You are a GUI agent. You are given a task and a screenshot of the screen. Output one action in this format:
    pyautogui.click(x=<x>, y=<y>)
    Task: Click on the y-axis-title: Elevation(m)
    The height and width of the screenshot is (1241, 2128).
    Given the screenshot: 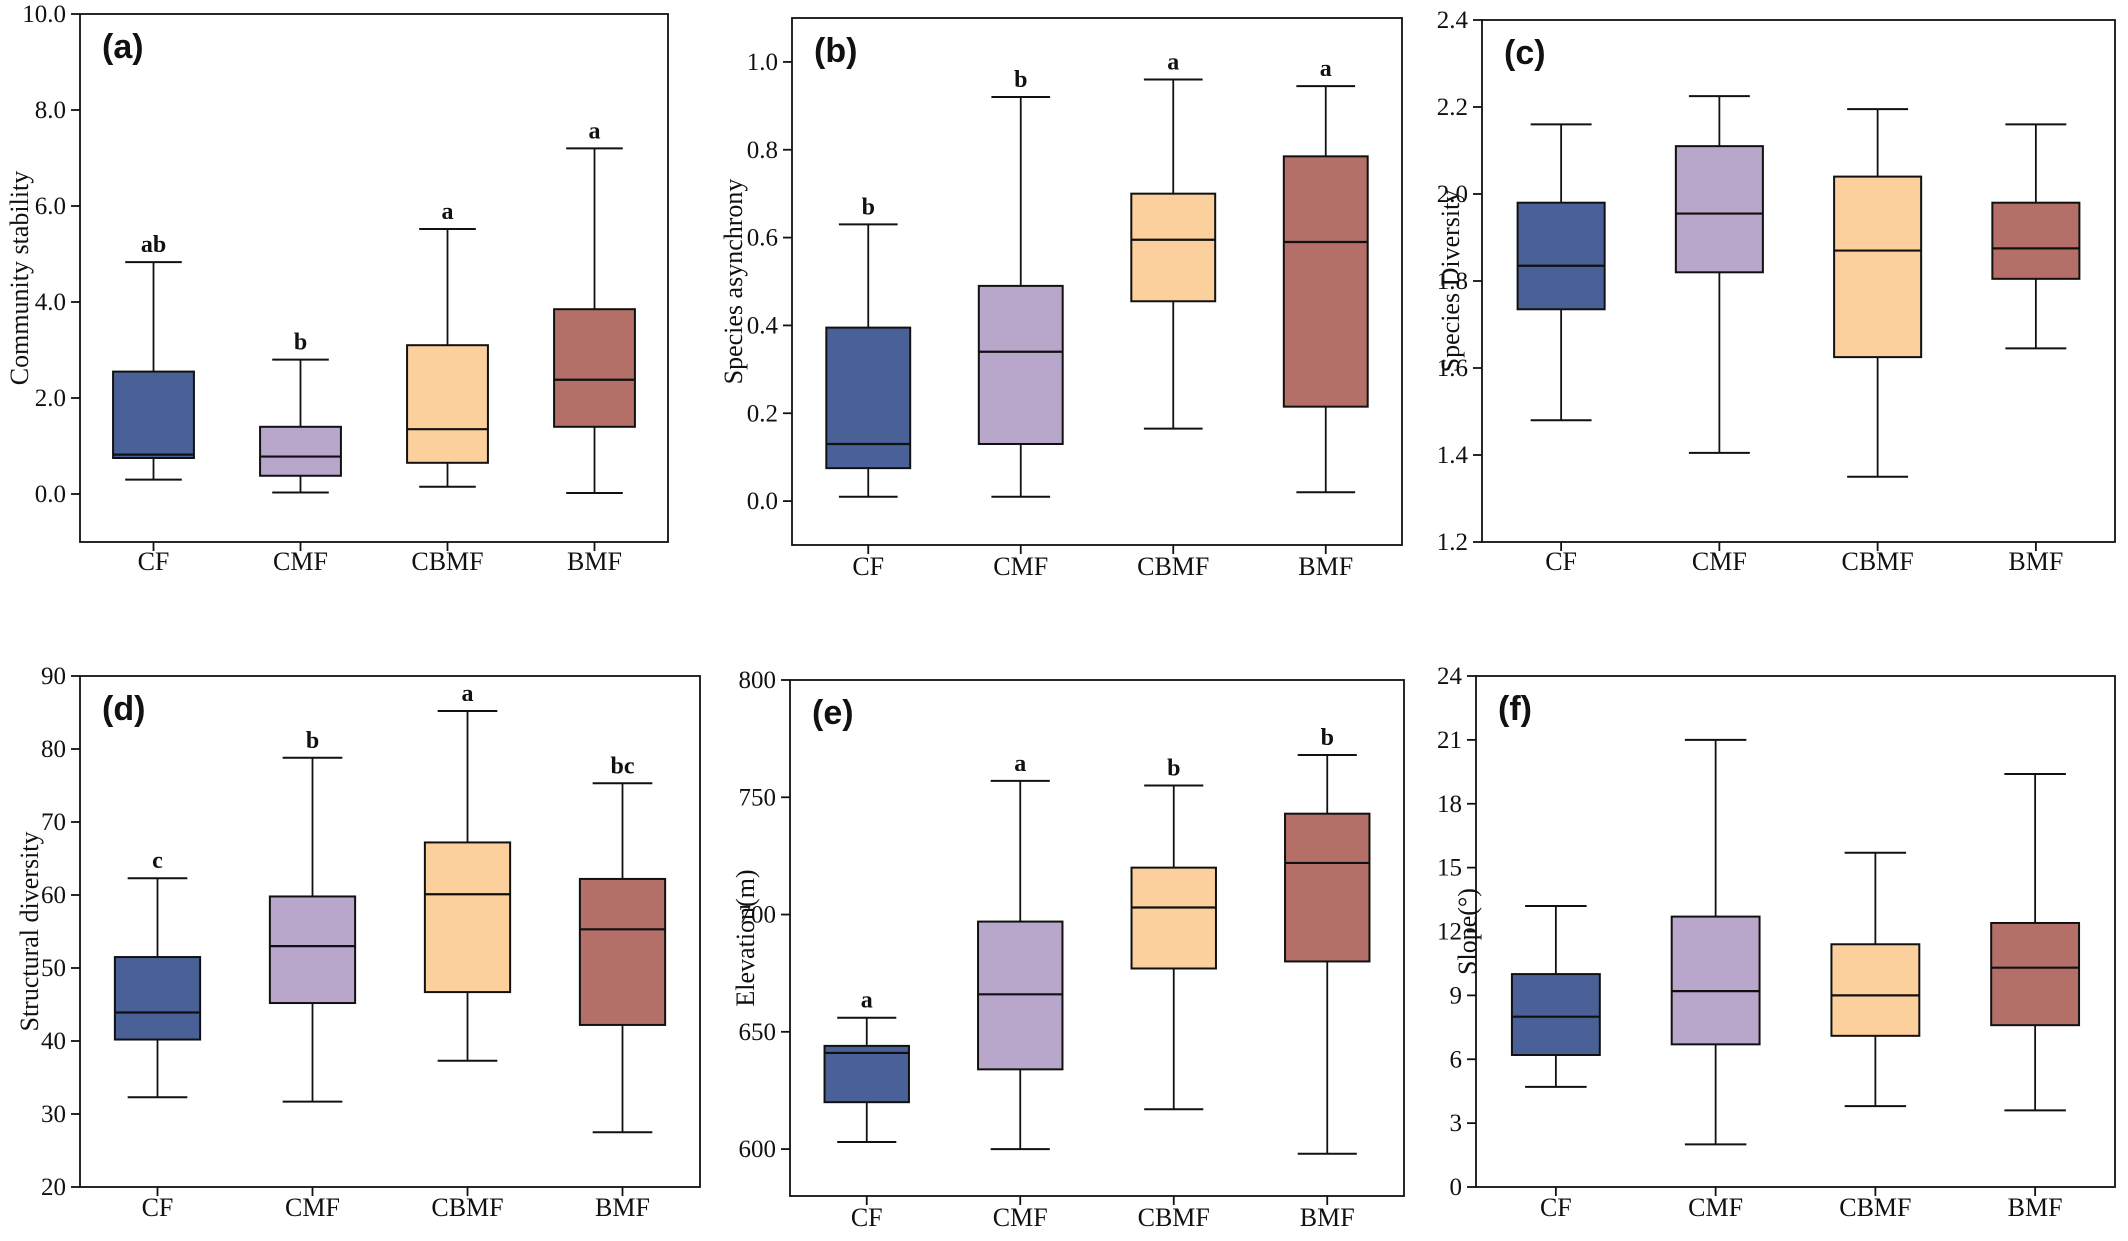 What is the action you would take?
    pyautogui.click(x=745, y=937)
    